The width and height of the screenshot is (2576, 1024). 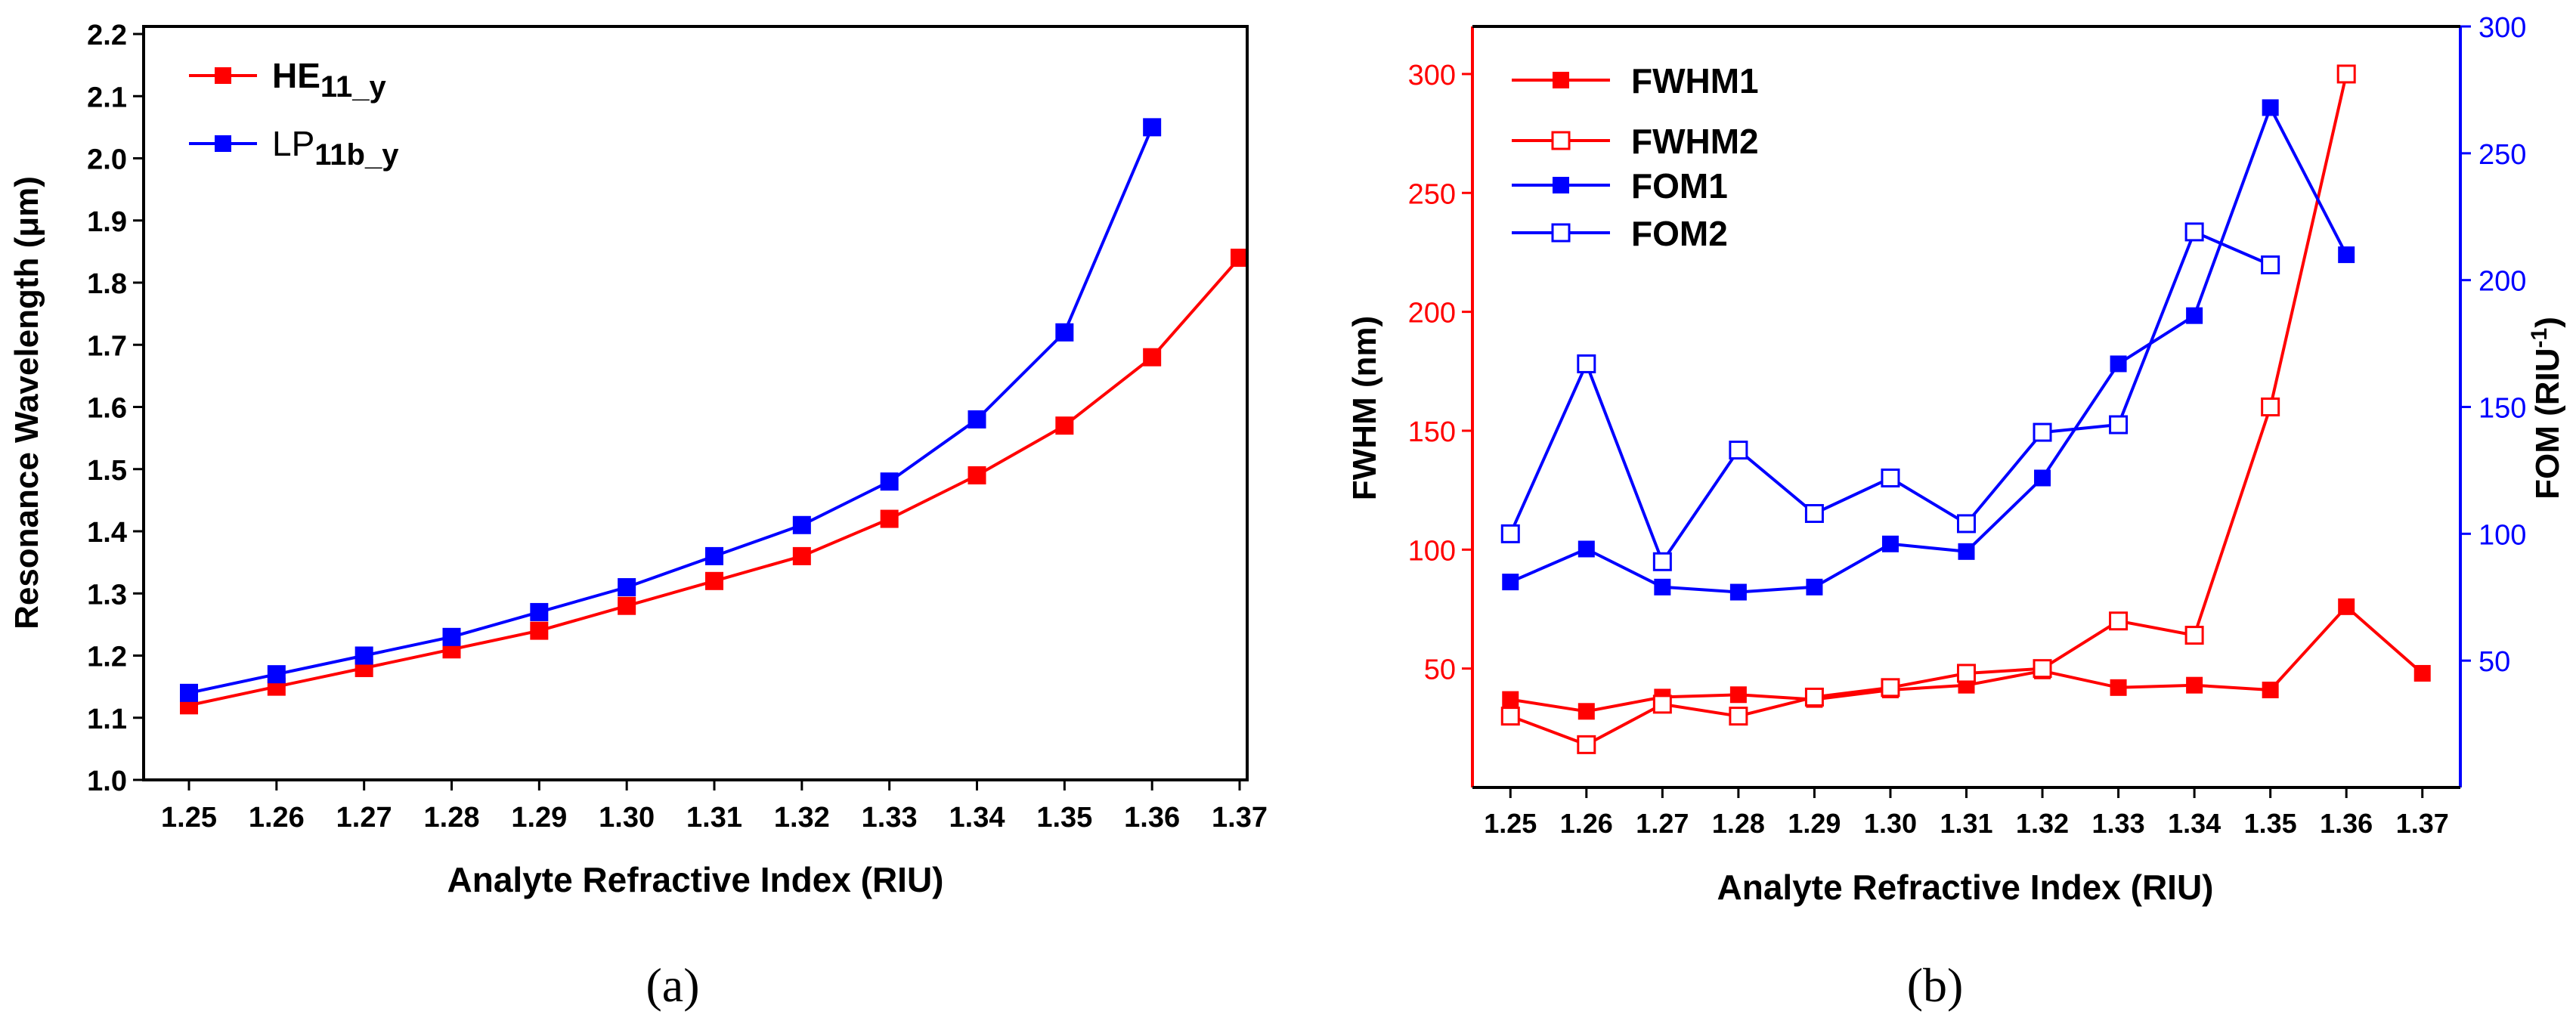 I want to click on panel-a-x-tick-label-1-32: 1.32, so click(x=802, y=818).